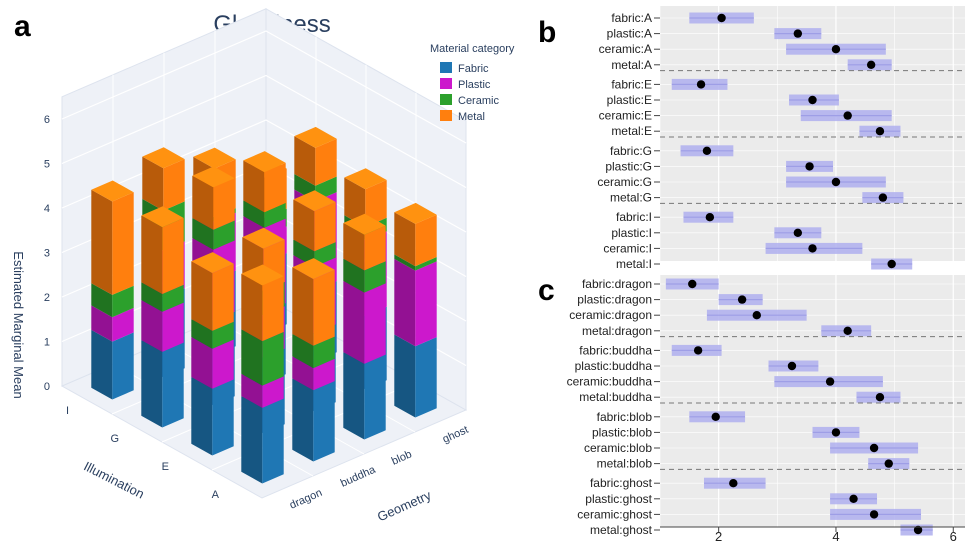 The height and width of the screenshot is (543, 968). I want to click on row-label: fabric:blob, so click(625, 417).